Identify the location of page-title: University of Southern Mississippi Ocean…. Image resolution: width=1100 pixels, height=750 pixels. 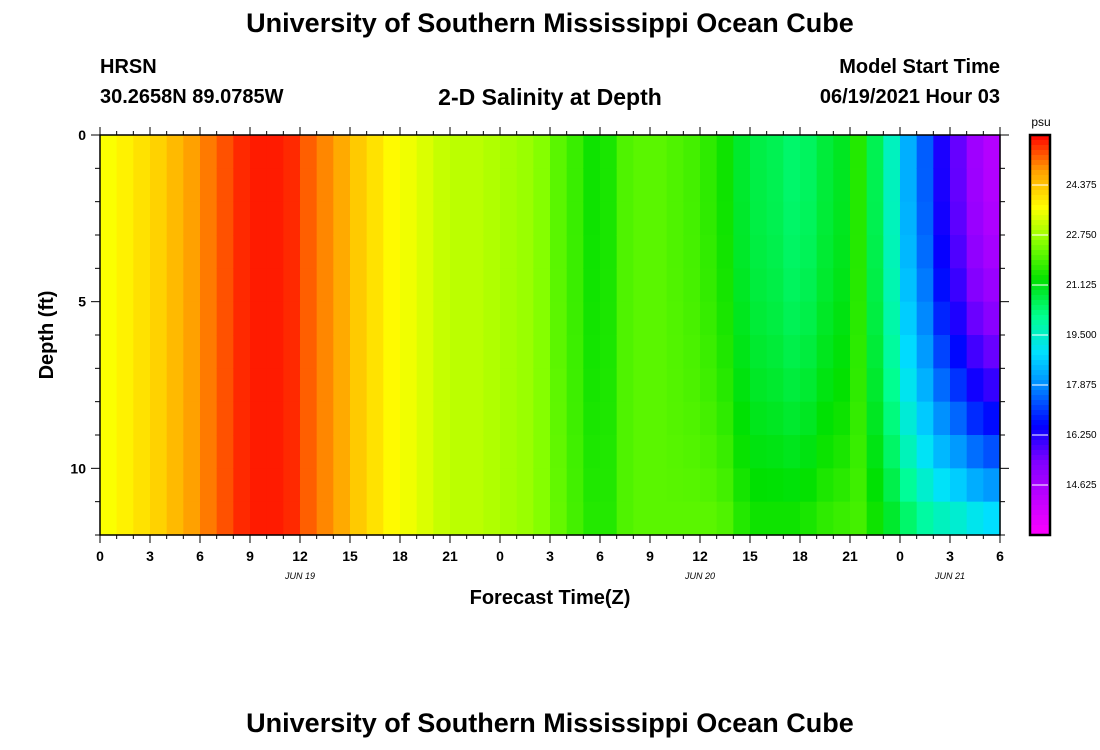
(550, 23).